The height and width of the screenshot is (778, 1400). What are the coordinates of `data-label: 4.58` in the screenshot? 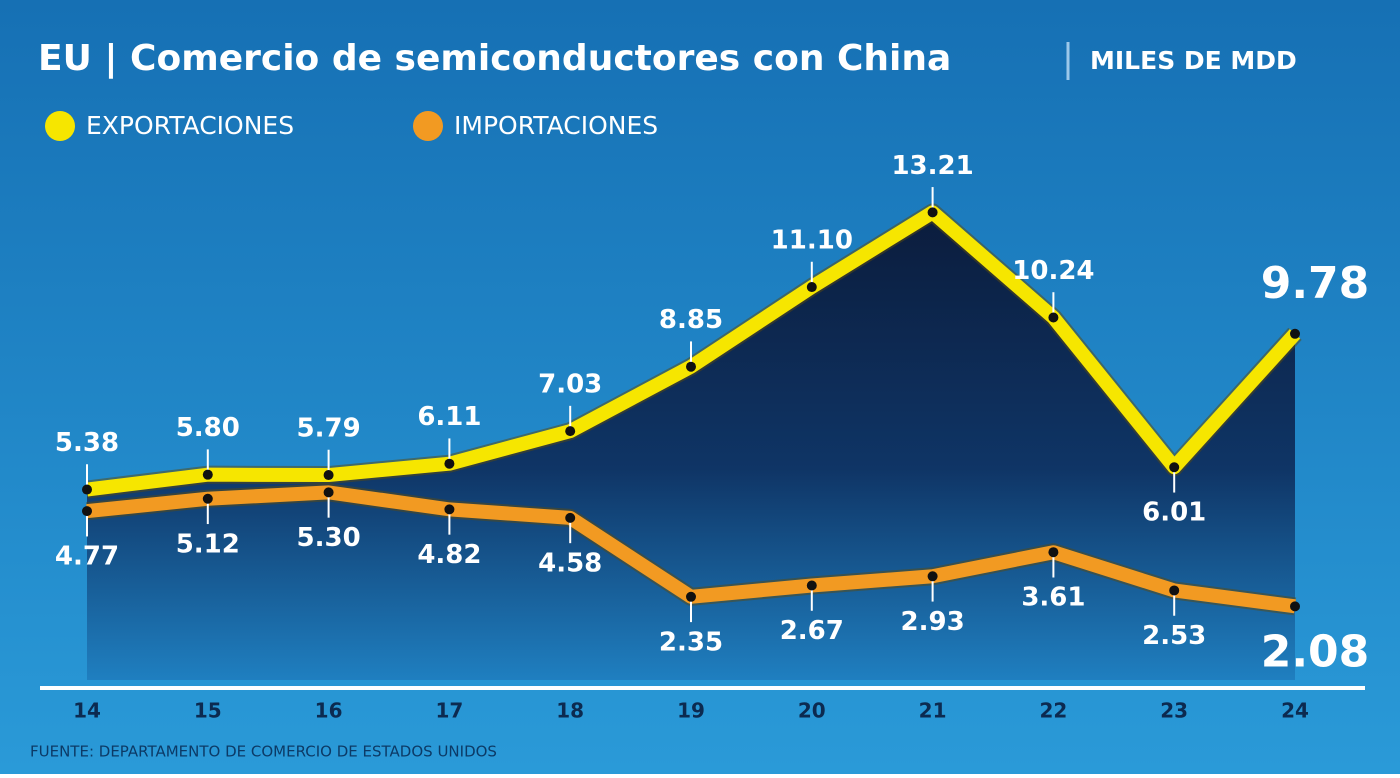 It's located at (570, 563).